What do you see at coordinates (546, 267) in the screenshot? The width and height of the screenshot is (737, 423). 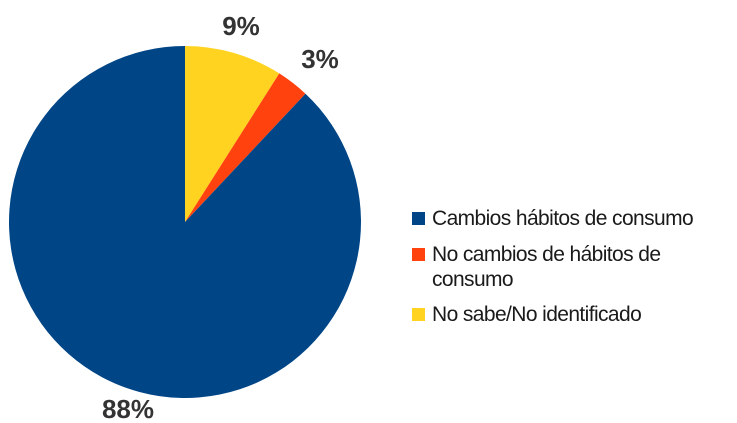 I see `legend-label-no-cambios: No cambios de hábitos de consumo` at bounding box center [546, 267].